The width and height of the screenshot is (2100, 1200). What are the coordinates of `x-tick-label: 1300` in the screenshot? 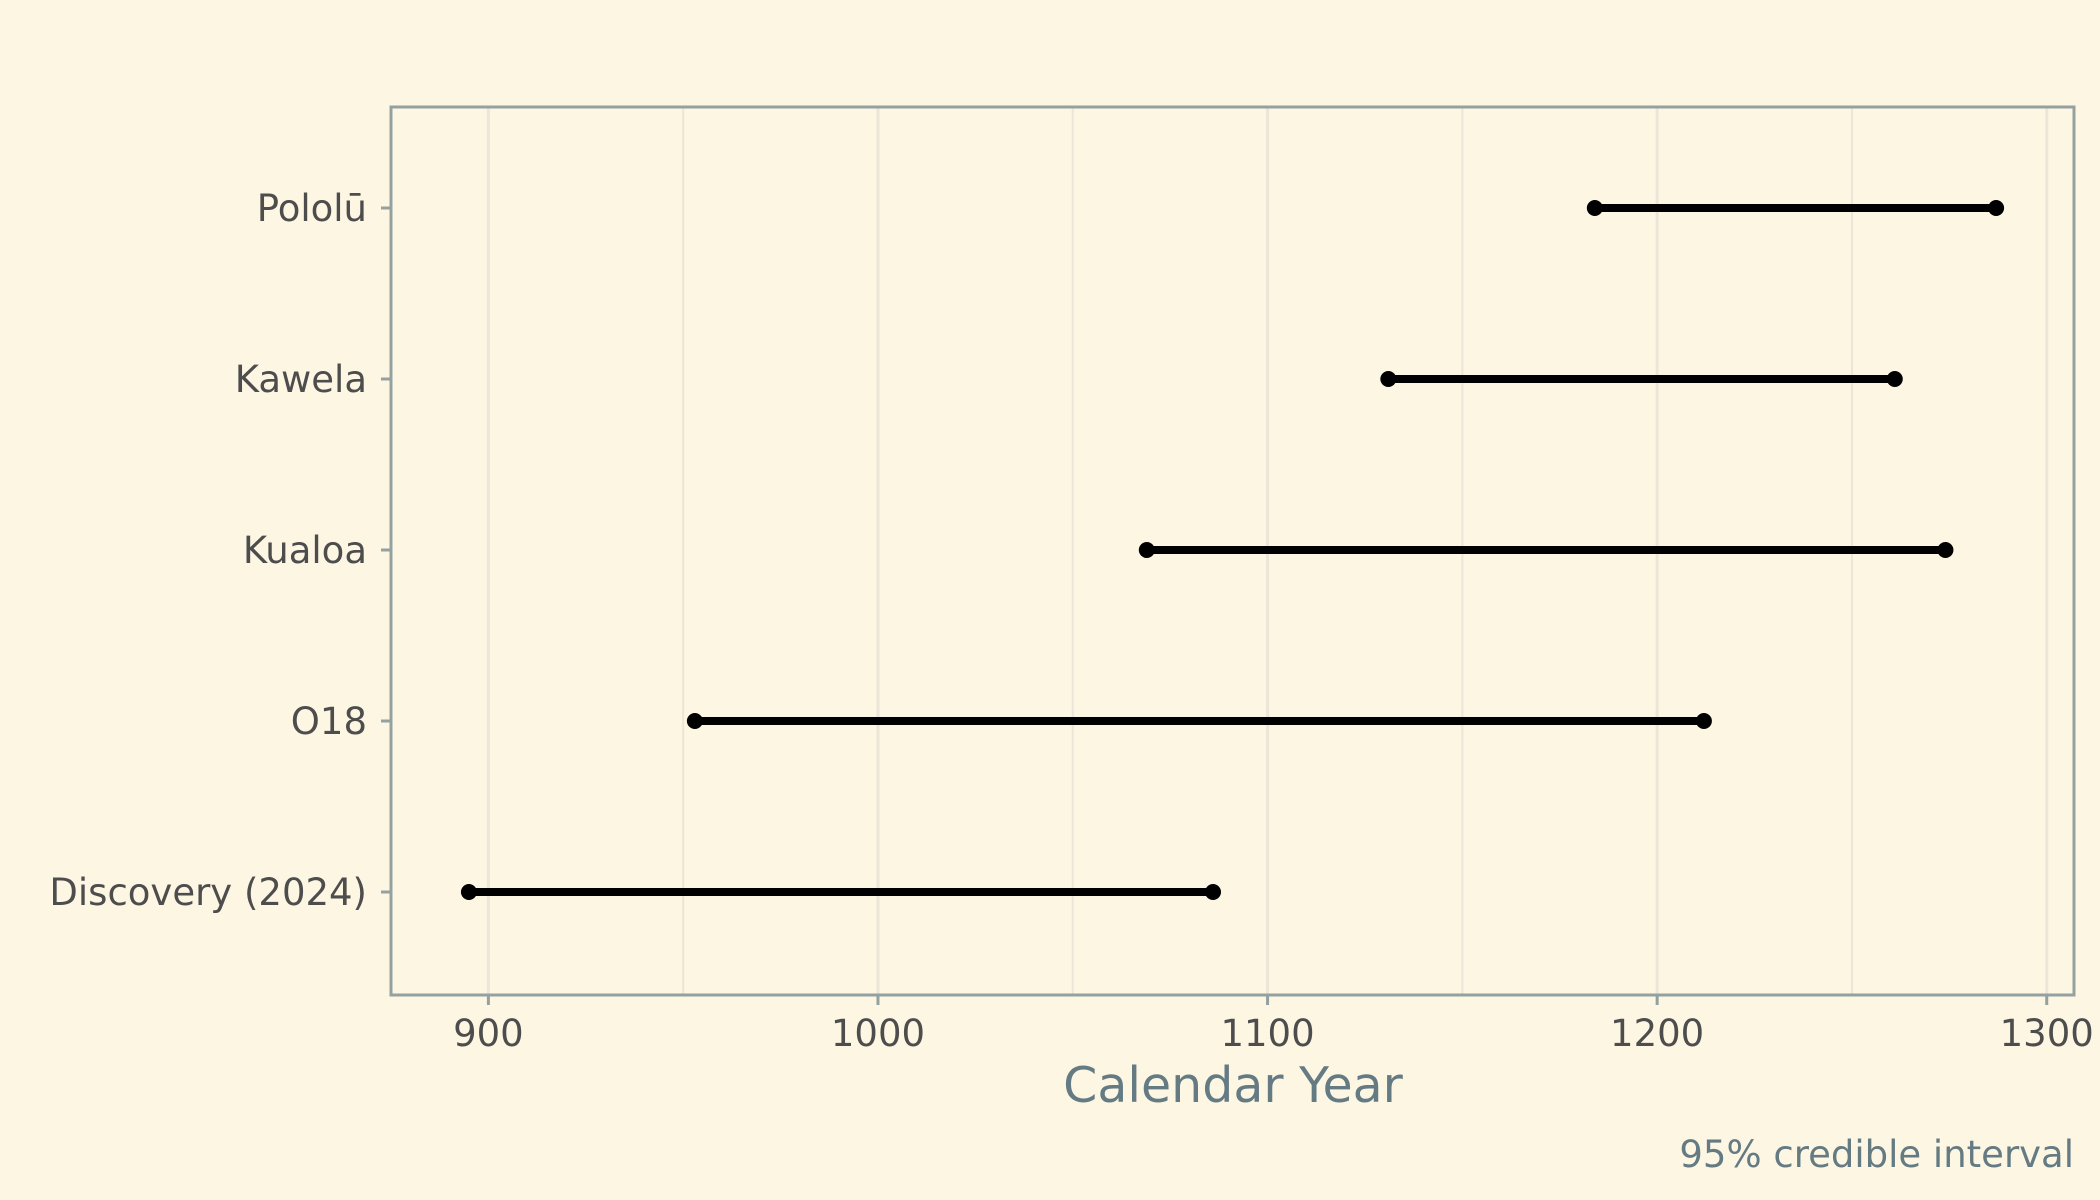 It's located at (2047, 1033).